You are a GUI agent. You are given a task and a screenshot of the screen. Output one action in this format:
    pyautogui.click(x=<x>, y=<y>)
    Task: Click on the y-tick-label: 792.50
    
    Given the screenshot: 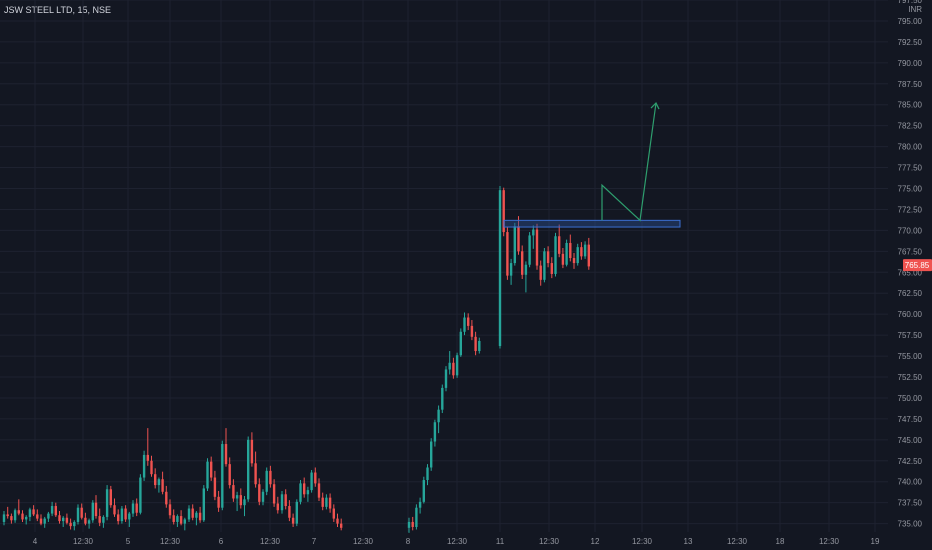 What is the action you would take?
    pyautogui.click(x=910, y=42)
    